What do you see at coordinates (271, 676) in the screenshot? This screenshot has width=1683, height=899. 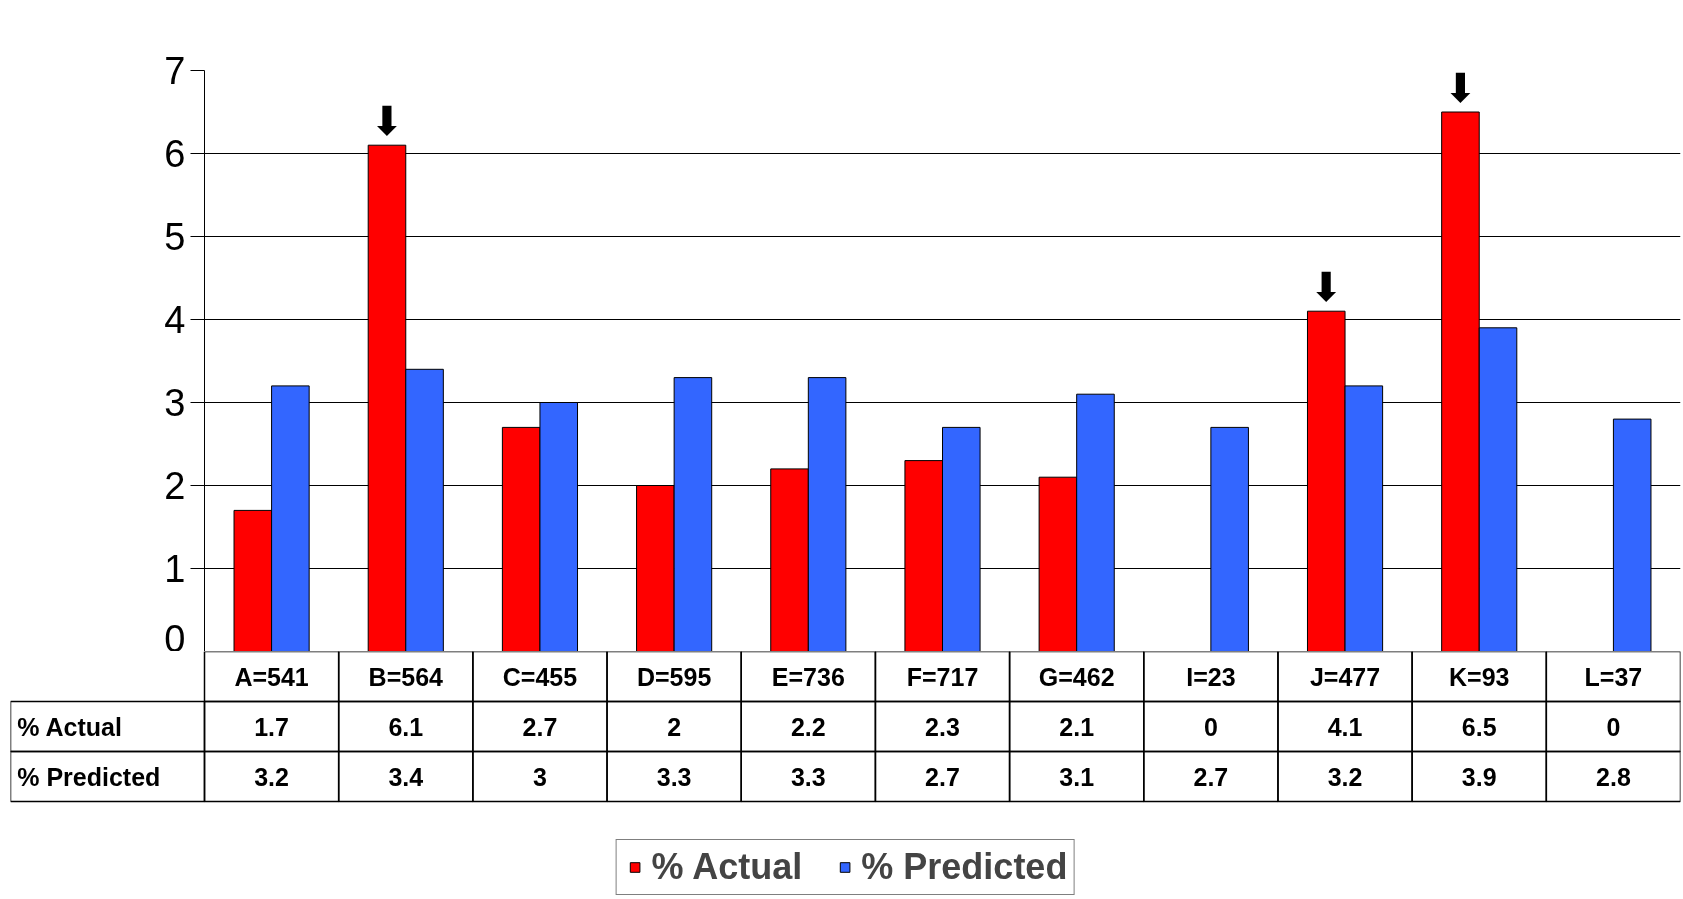 I see `x-tick-label: A=541` at bounding box center [271, 676].